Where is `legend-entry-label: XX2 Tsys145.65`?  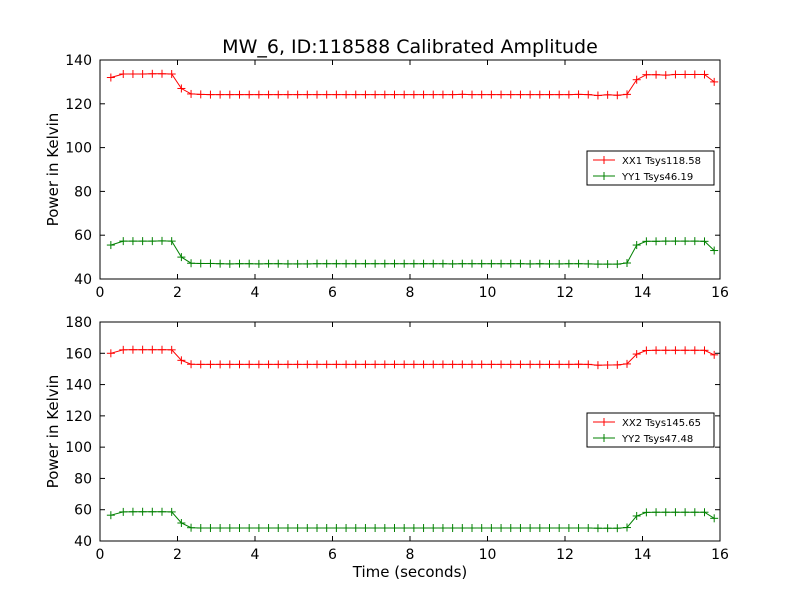 legend-entry-label: XX2 Tsys145.65 is located at coordinates (661, 423).